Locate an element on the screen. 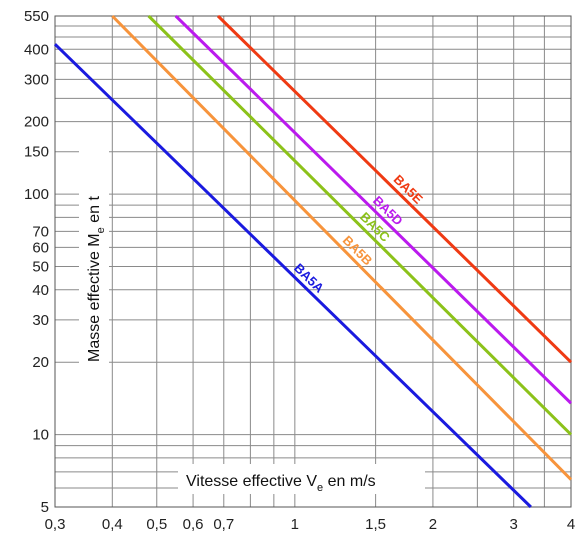 Image resolution: width=576 pixels, height=538 pixels. y-tick-label: 300 is located at coordinates (36, 79).